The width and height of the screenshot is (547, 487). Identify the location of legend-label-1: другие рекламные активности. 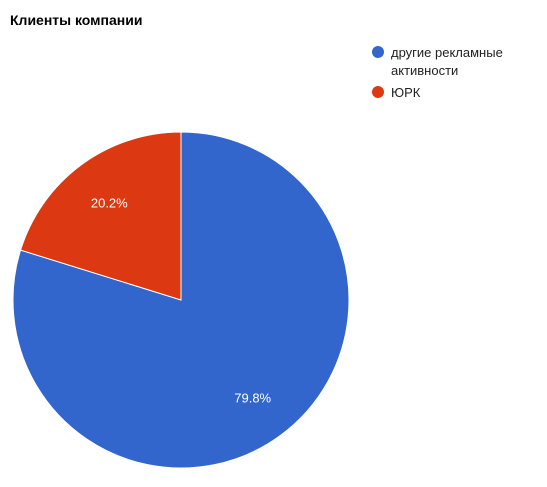
(447, 61).